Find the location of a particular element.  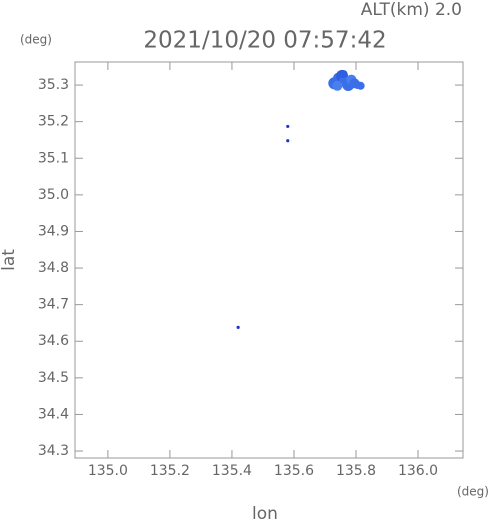

x-unit: (deg) is located at coordinates (473, 492).